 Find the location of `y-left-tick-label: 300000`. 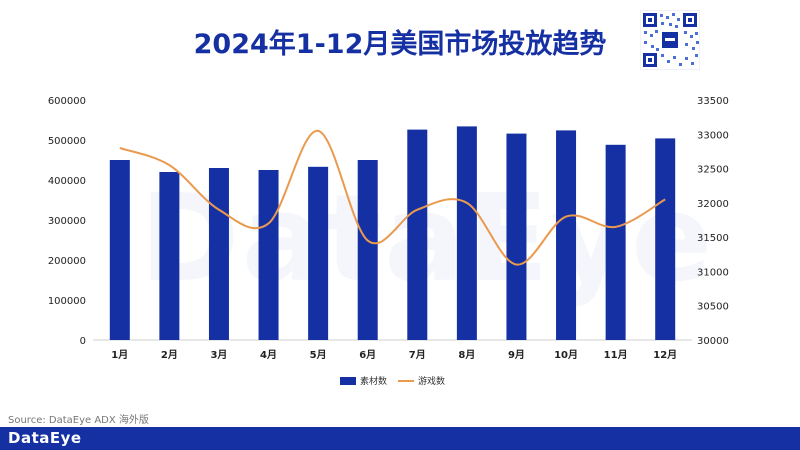

y-left-tick-label: 300000 is located at coordinates (67, 221).